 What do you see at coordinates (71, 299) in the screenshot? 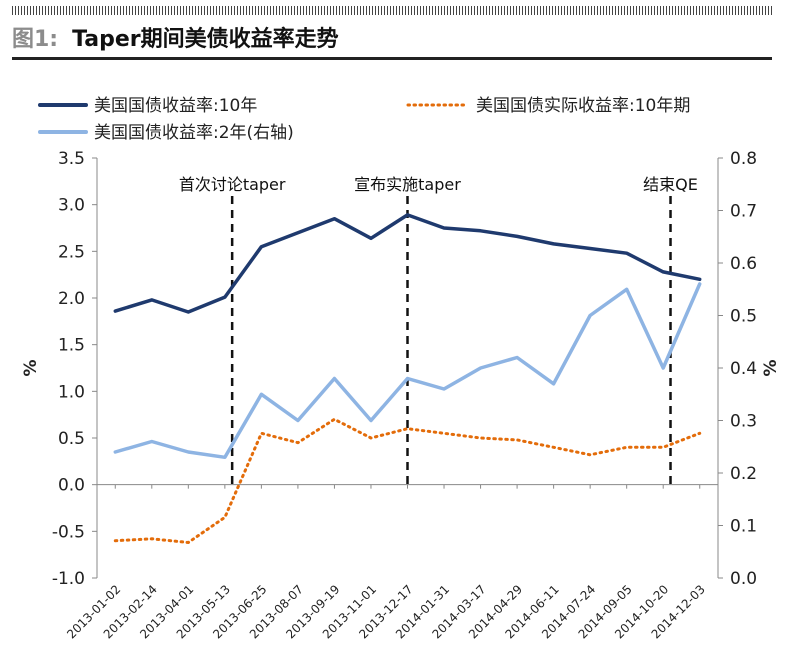
I see `left-tick-label: 2.0` at bounding box center [71, 299].